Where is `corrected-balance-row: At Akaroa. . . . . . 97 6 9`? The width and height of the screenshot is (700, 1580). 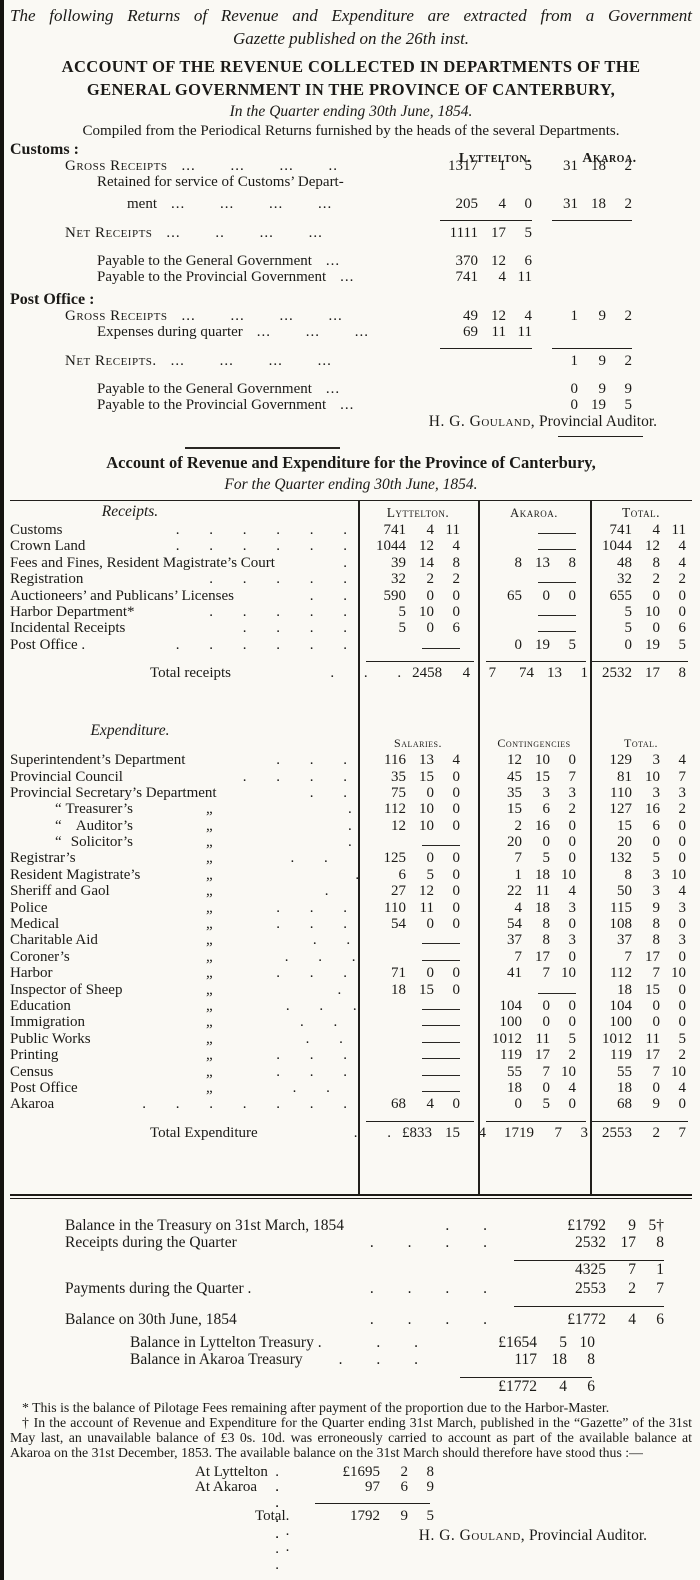 corrected-balance-row: At Akaroa. . . . . . 97 6 9 is located at coordinates (351, 1526).